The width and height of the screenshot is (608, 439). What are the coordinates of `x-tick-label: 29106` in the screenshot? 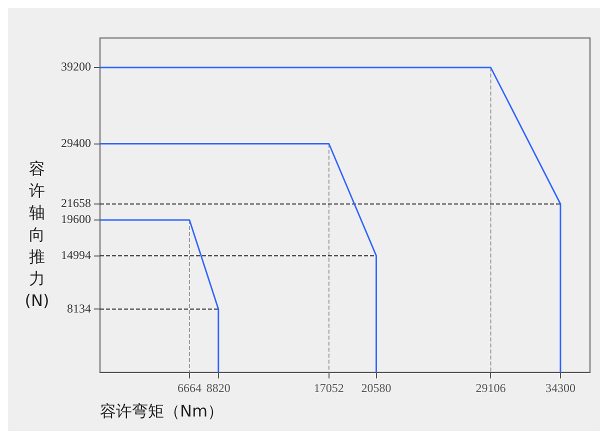 It's located at (491, 387).